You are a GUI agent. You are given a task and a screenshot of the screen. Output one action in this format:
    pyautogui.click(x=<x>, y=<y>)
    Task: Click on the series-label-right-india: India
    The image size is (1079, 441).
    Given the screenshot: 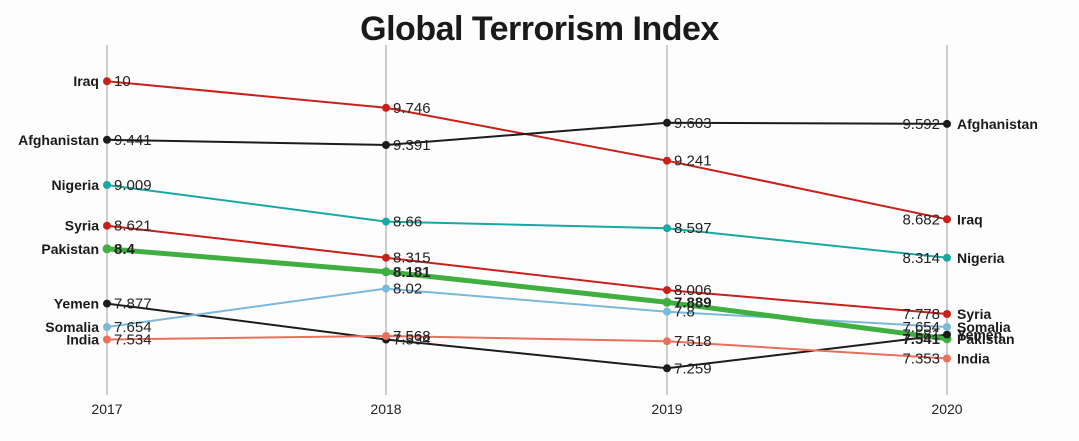 What is the action you would take?
    pyautogui.click(x=973, y=359)
    